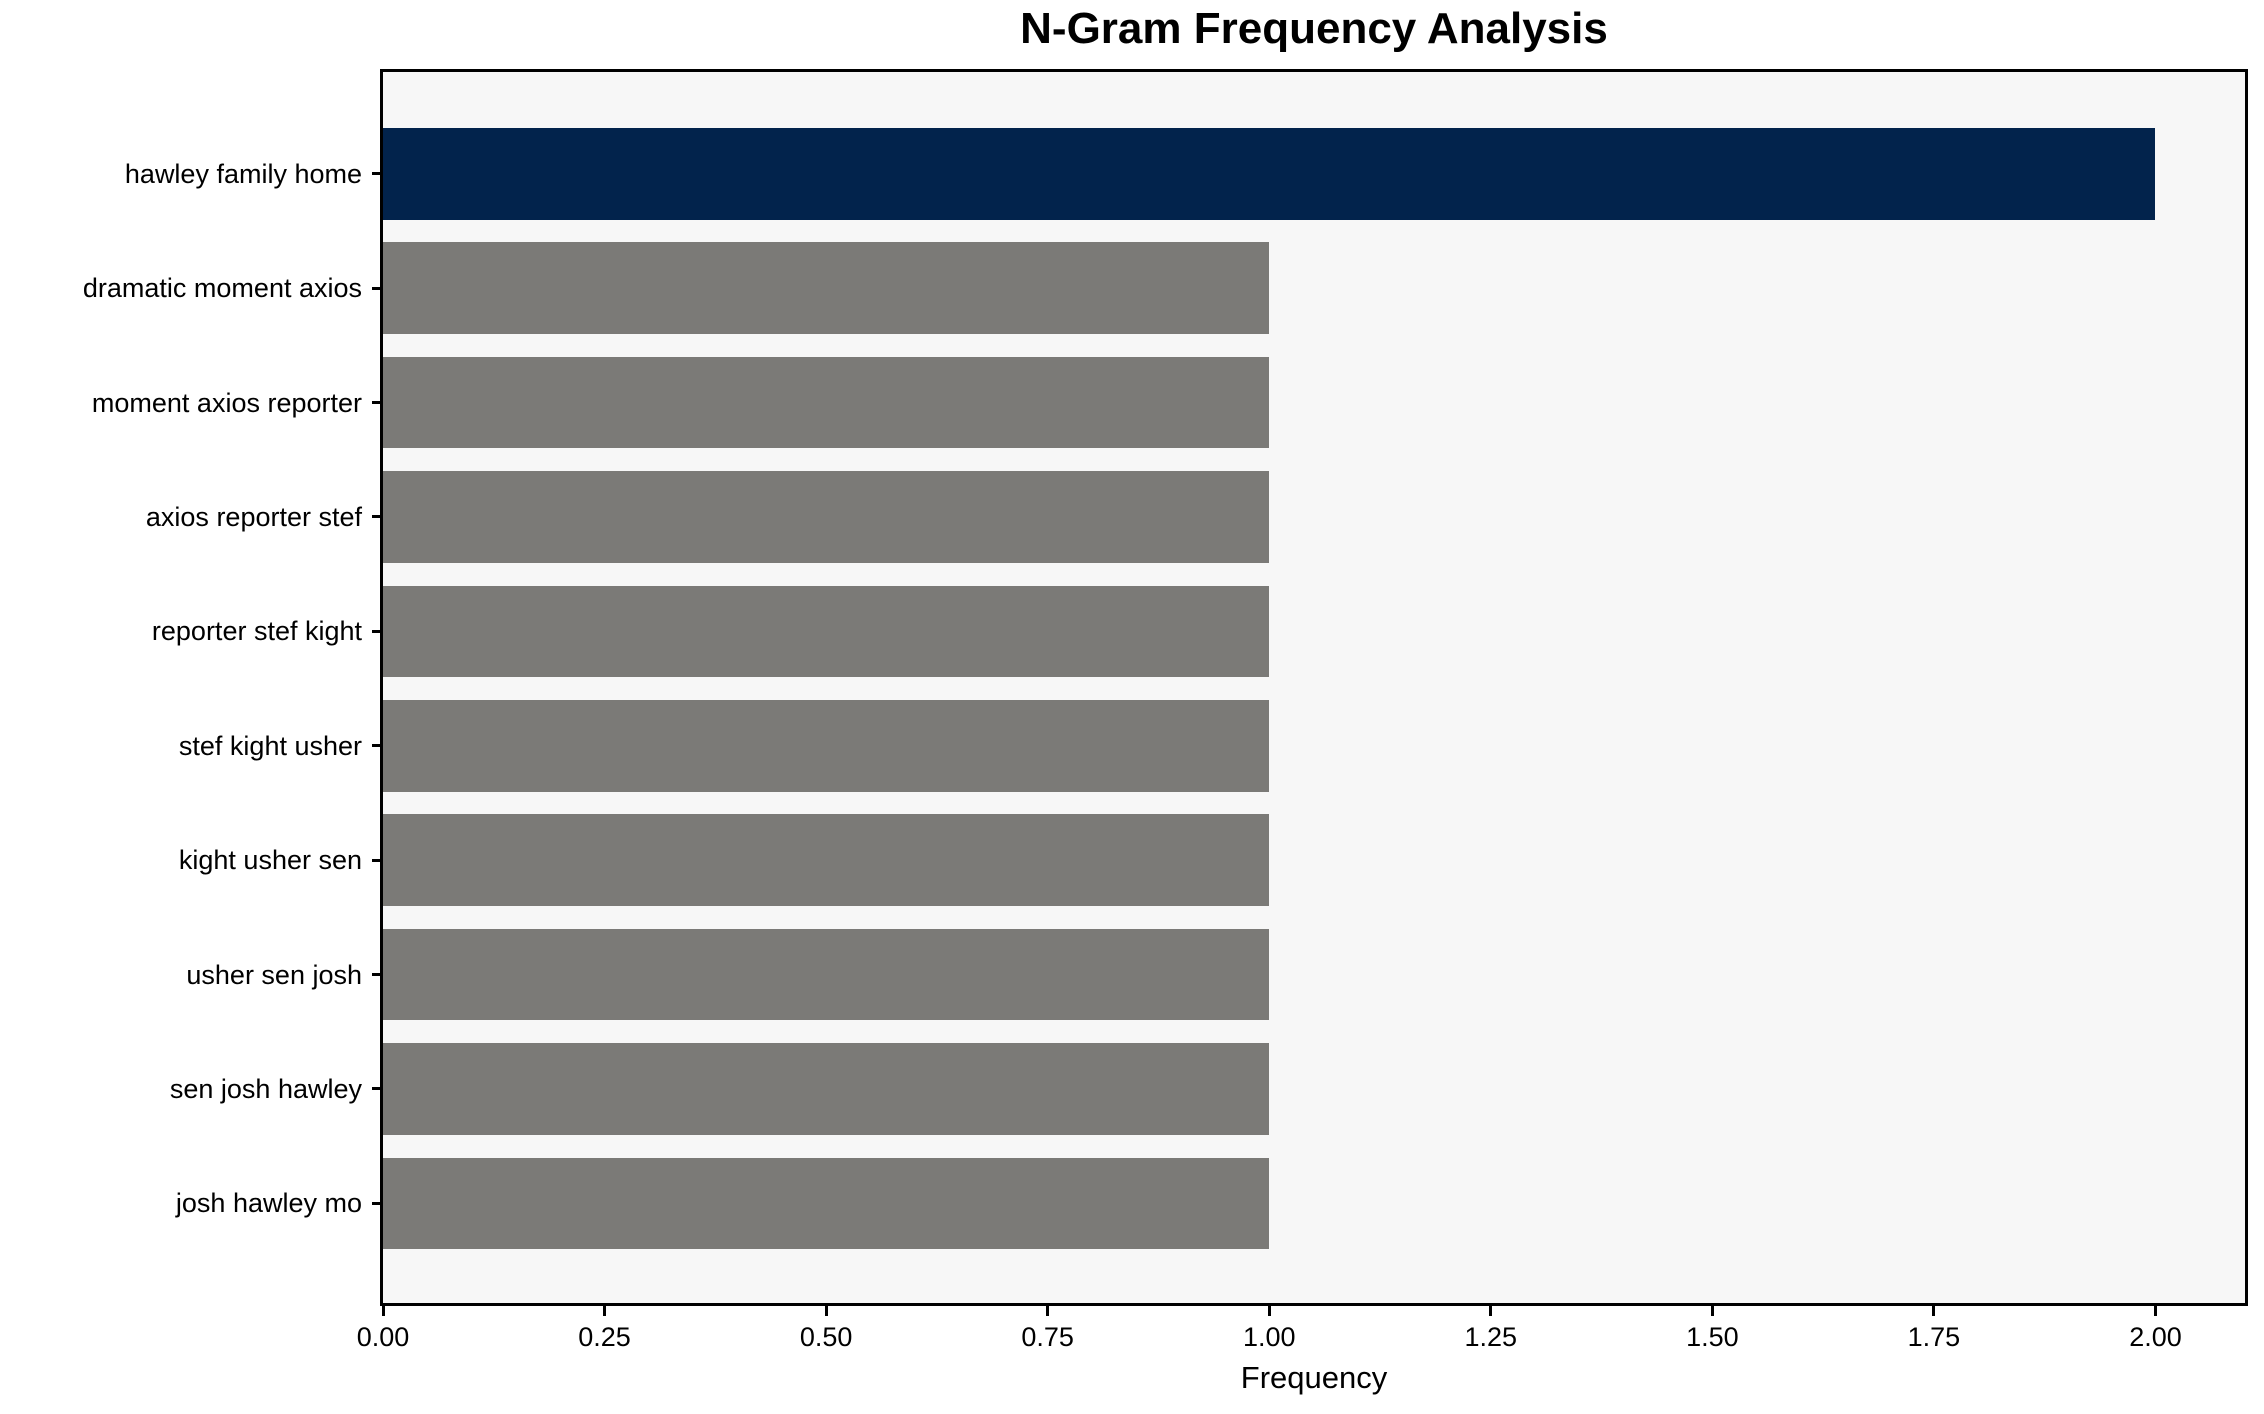 This screenshot has width=2264, height=1414. I want to click on x-tick-label: 1.00, so click(1269, 1337).